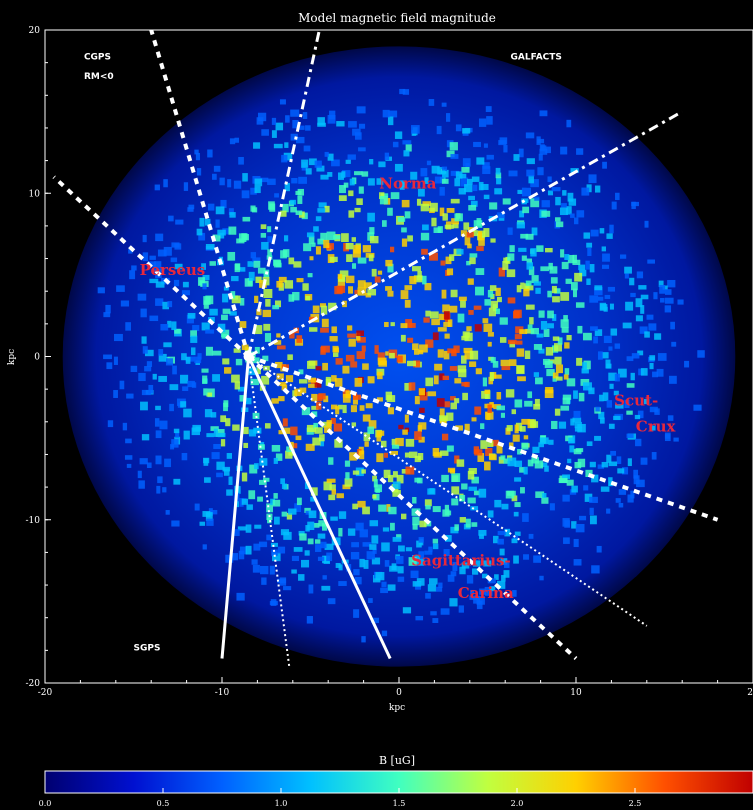  I want to click on arm-label: Sagittarius-, so click(461, 560).